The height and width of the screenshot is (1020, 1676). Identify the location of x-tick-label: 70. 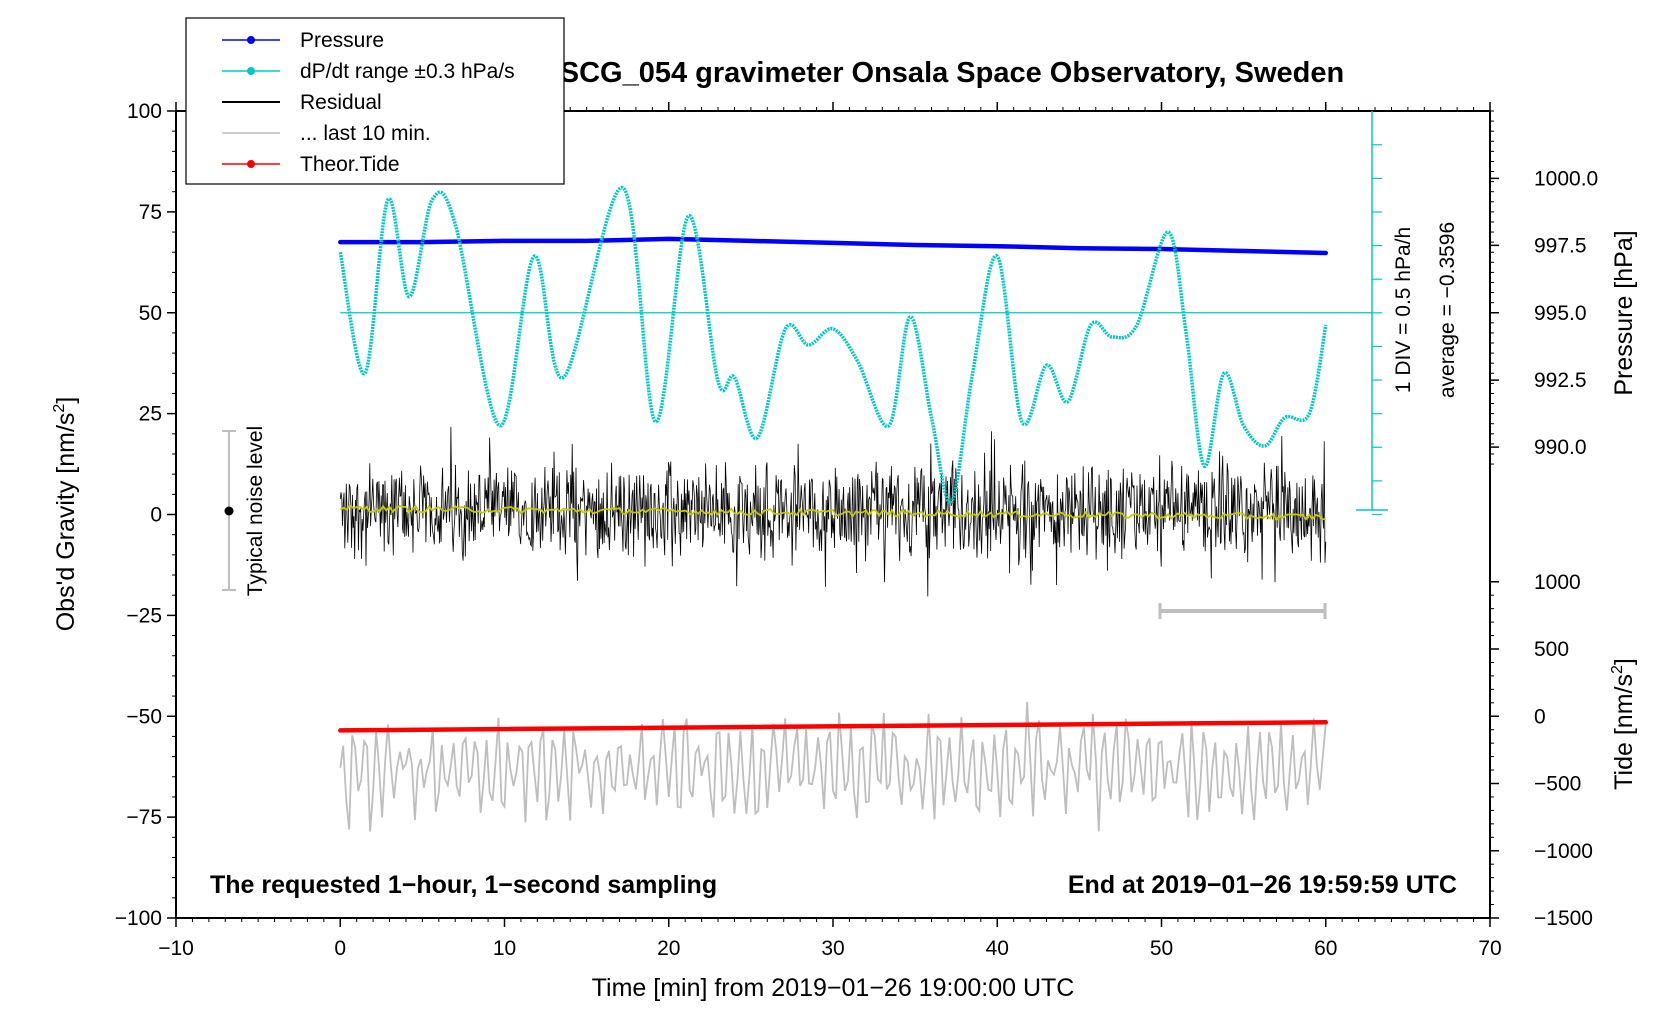
(1489, 948).